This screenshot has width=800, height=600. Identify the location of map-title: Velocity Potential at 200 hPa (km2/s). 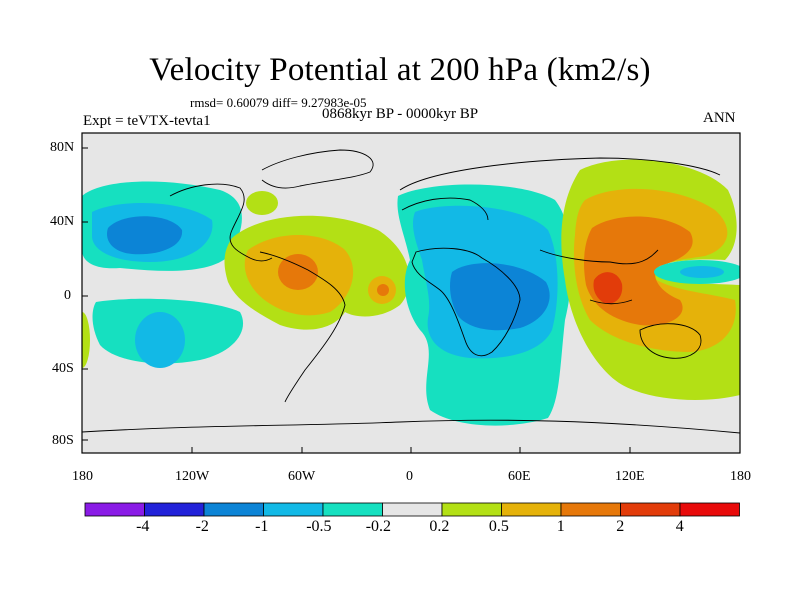
(400, 70).